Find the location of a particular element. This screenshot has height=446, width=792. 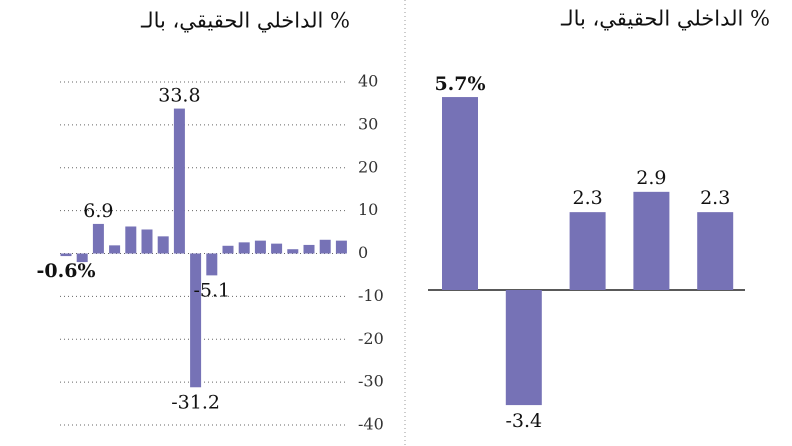

data-label: -3.4 is located at coordinates (523, 421).